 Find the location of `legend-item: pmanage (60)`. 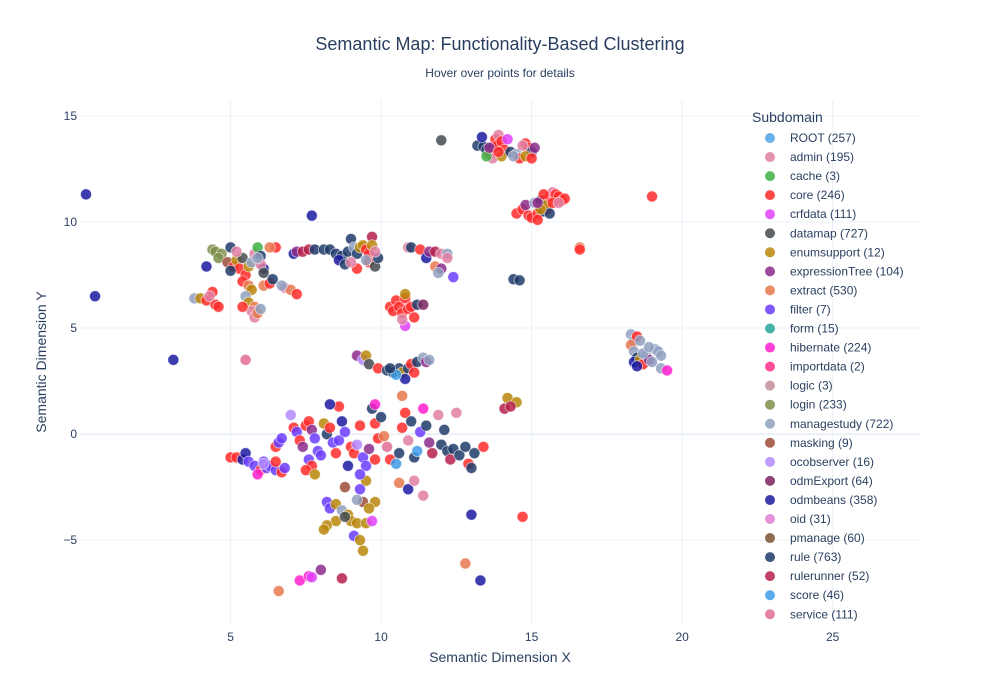

legend-item: pmanage (60) is located at coordinates (815, 538).